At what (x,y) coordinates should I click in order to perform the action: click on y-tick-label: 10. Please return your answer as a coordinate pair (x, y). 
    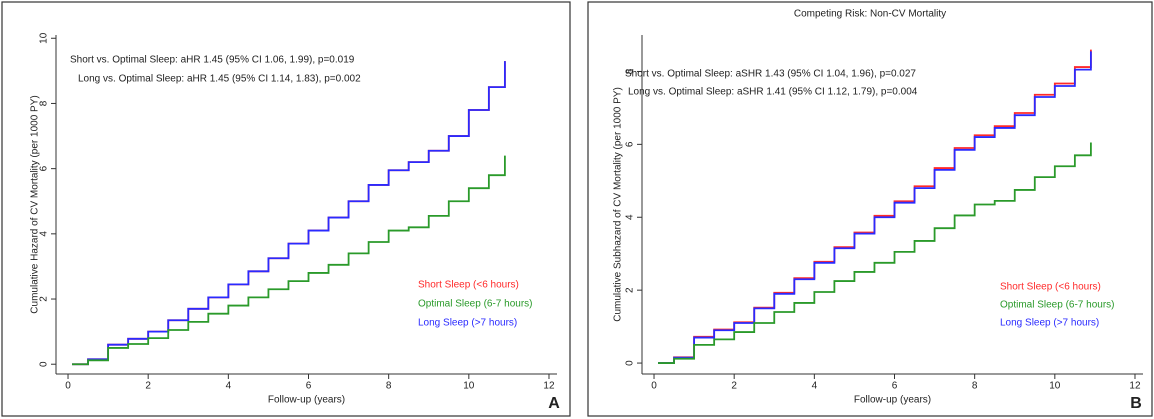
    Looking at the image, I should click on (44, 38).